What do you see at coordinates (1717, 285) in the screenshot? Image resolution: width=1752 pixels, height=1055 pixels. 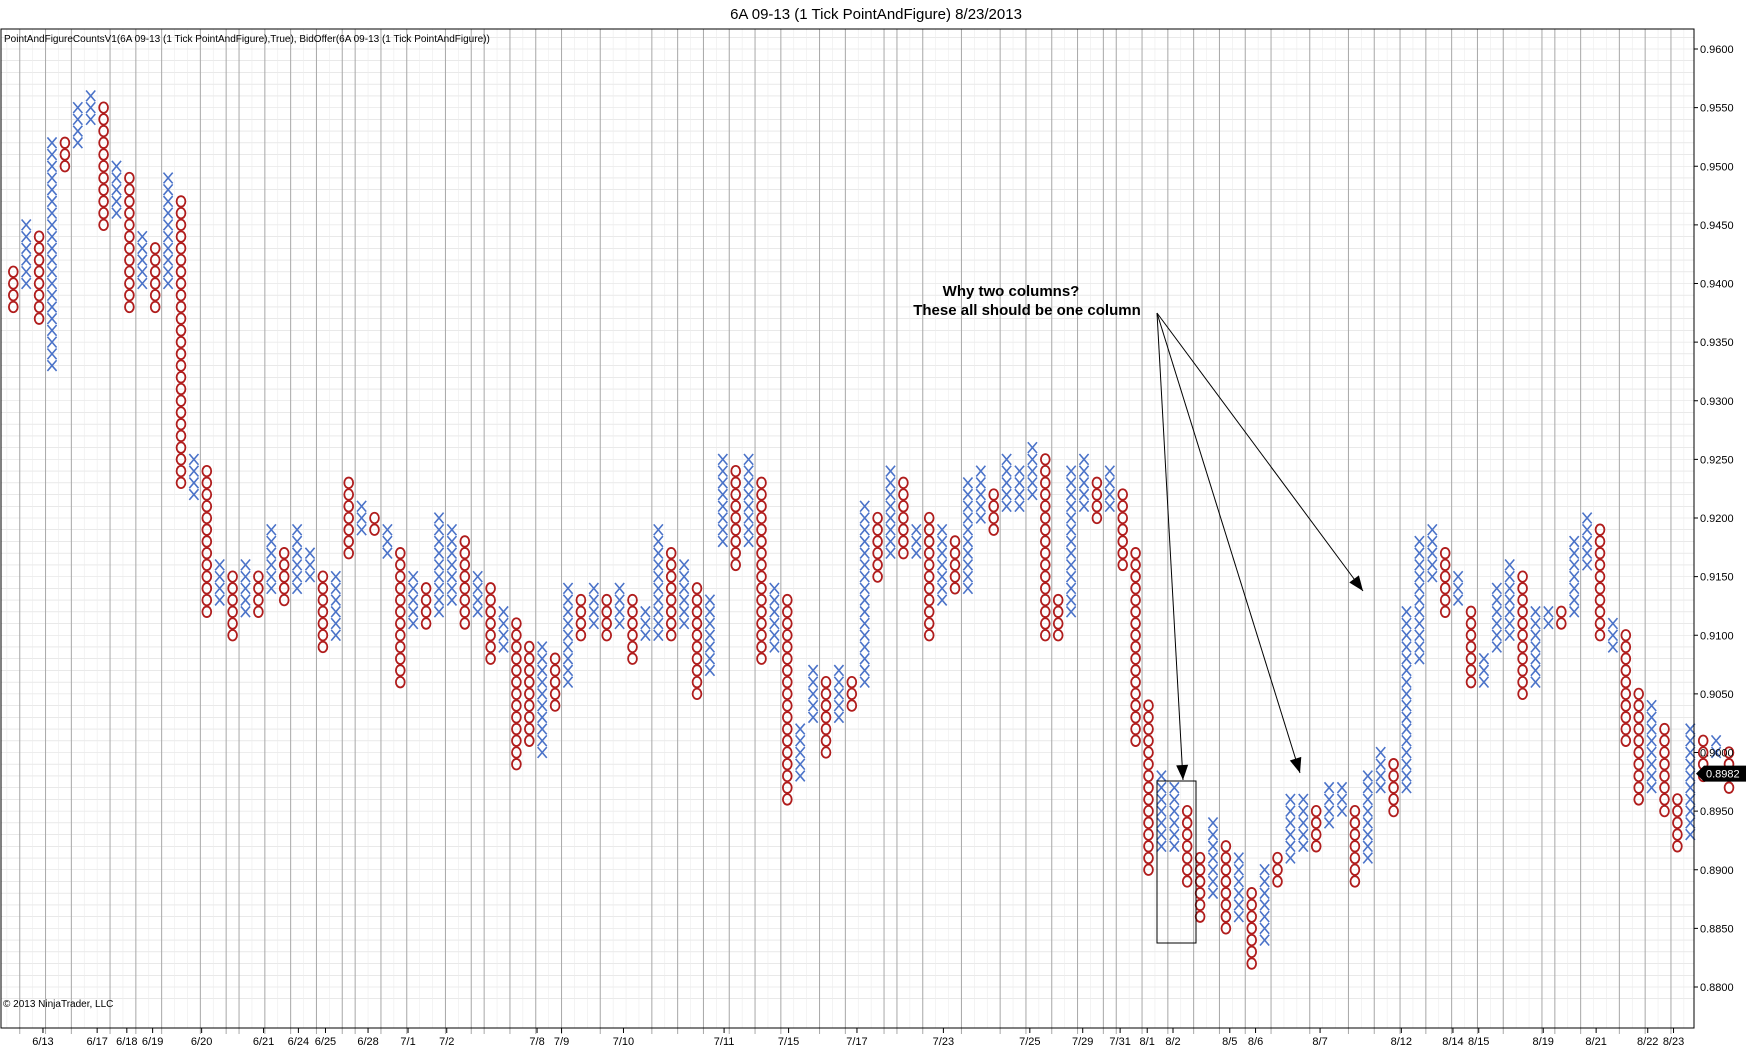 I see `y-tick-label: 0.9400` at bounding box center [1717, 285].